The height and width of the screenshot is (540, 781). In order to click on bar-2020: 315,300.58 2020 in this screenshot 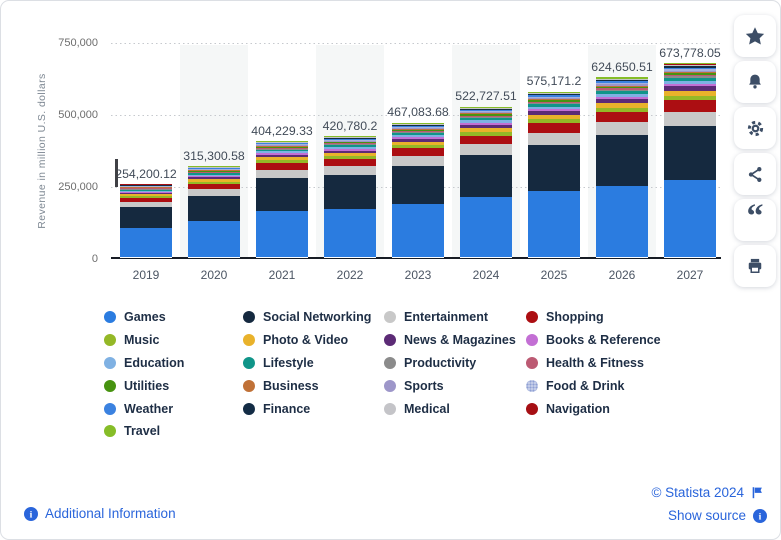, I will do `click(214, 215)`.